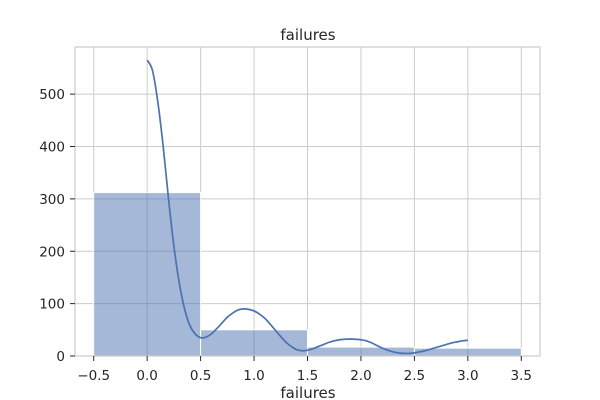 The width and height of the screenshot is (600, 400). Describe the element at coordinates (414, 376) in the screenshot. I see `x-tick-label: 2.5` at that location.